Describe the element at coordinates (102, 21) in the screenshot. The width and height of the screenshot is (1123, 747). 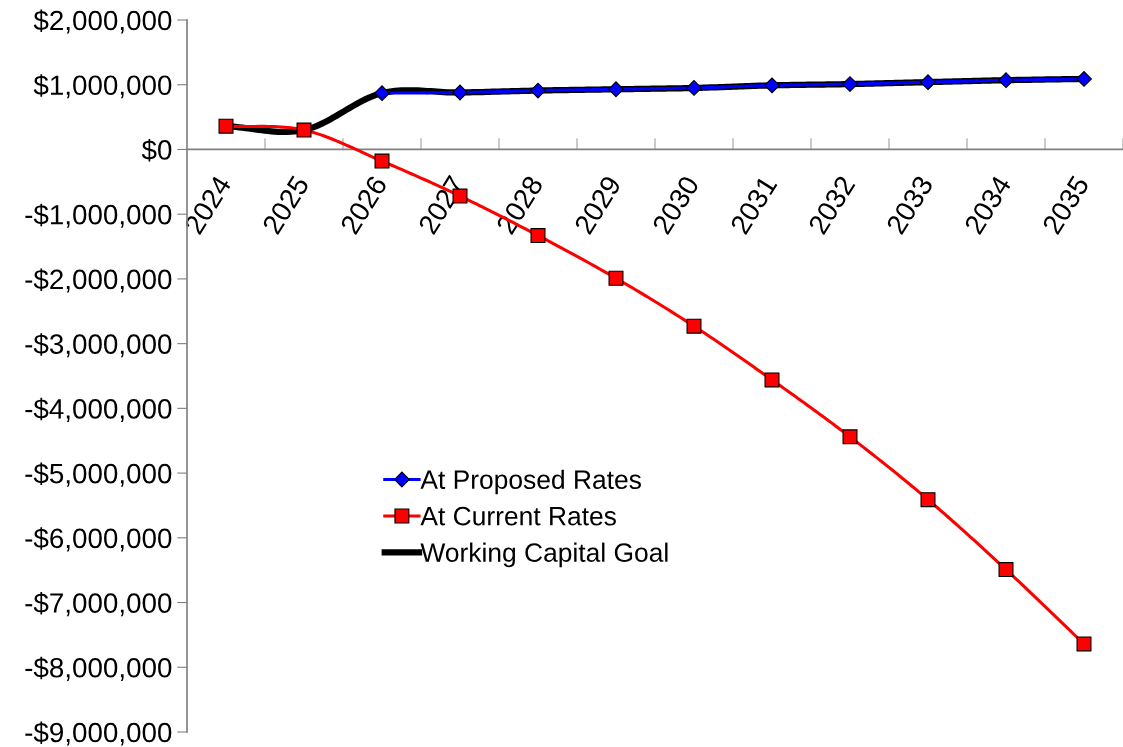
I see `y-tick-label: $2,000,000` at that location.